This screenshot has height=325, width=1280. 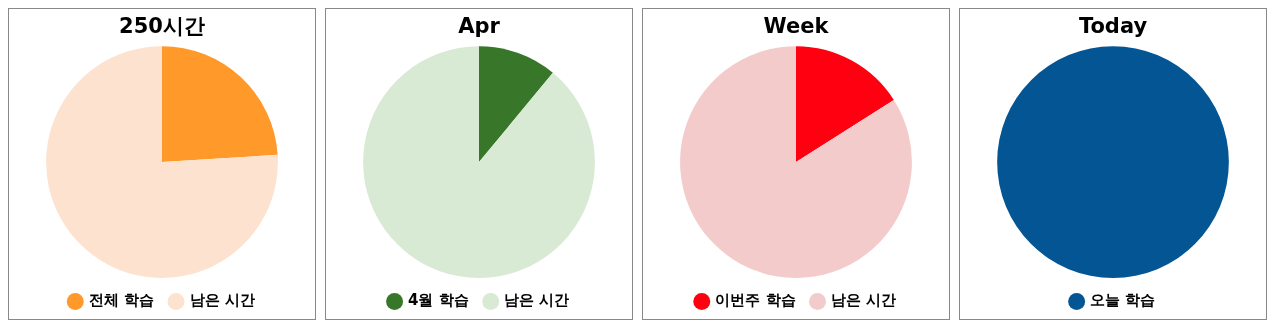 What do you see at coordinates (1113, 26) in the screenshot?
I see `chart-title: Today` at bounding box center [1113, 26].